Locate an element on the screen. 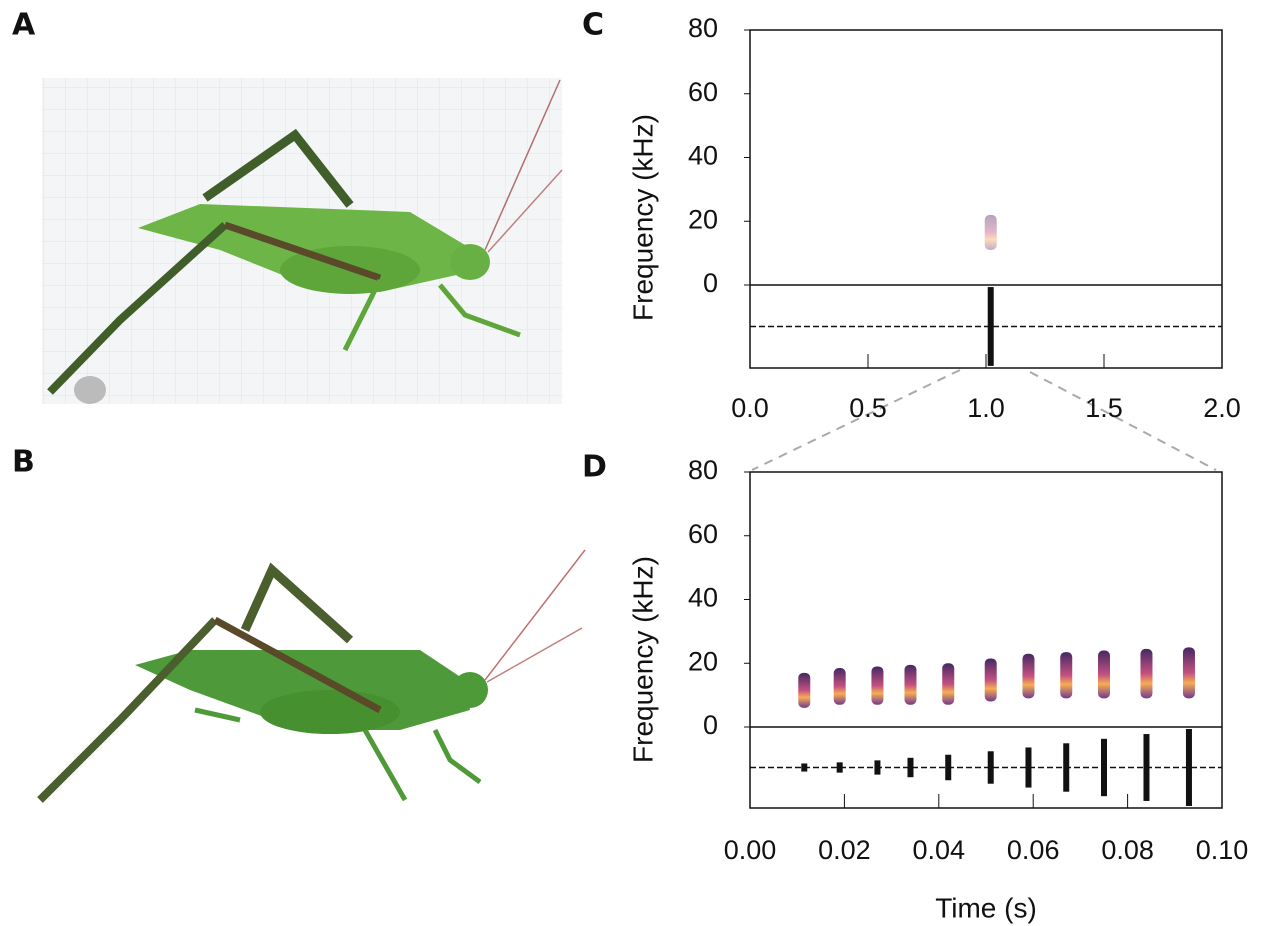  x-axis-label: Time (s) is located at coordinates (986, 907).